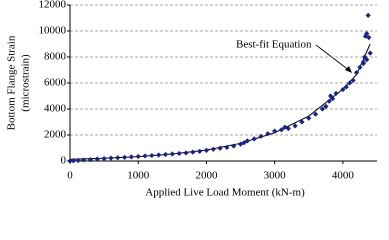 The image size is (389, 240). I want to click on x-tick-label: 0, so click(70, 176).